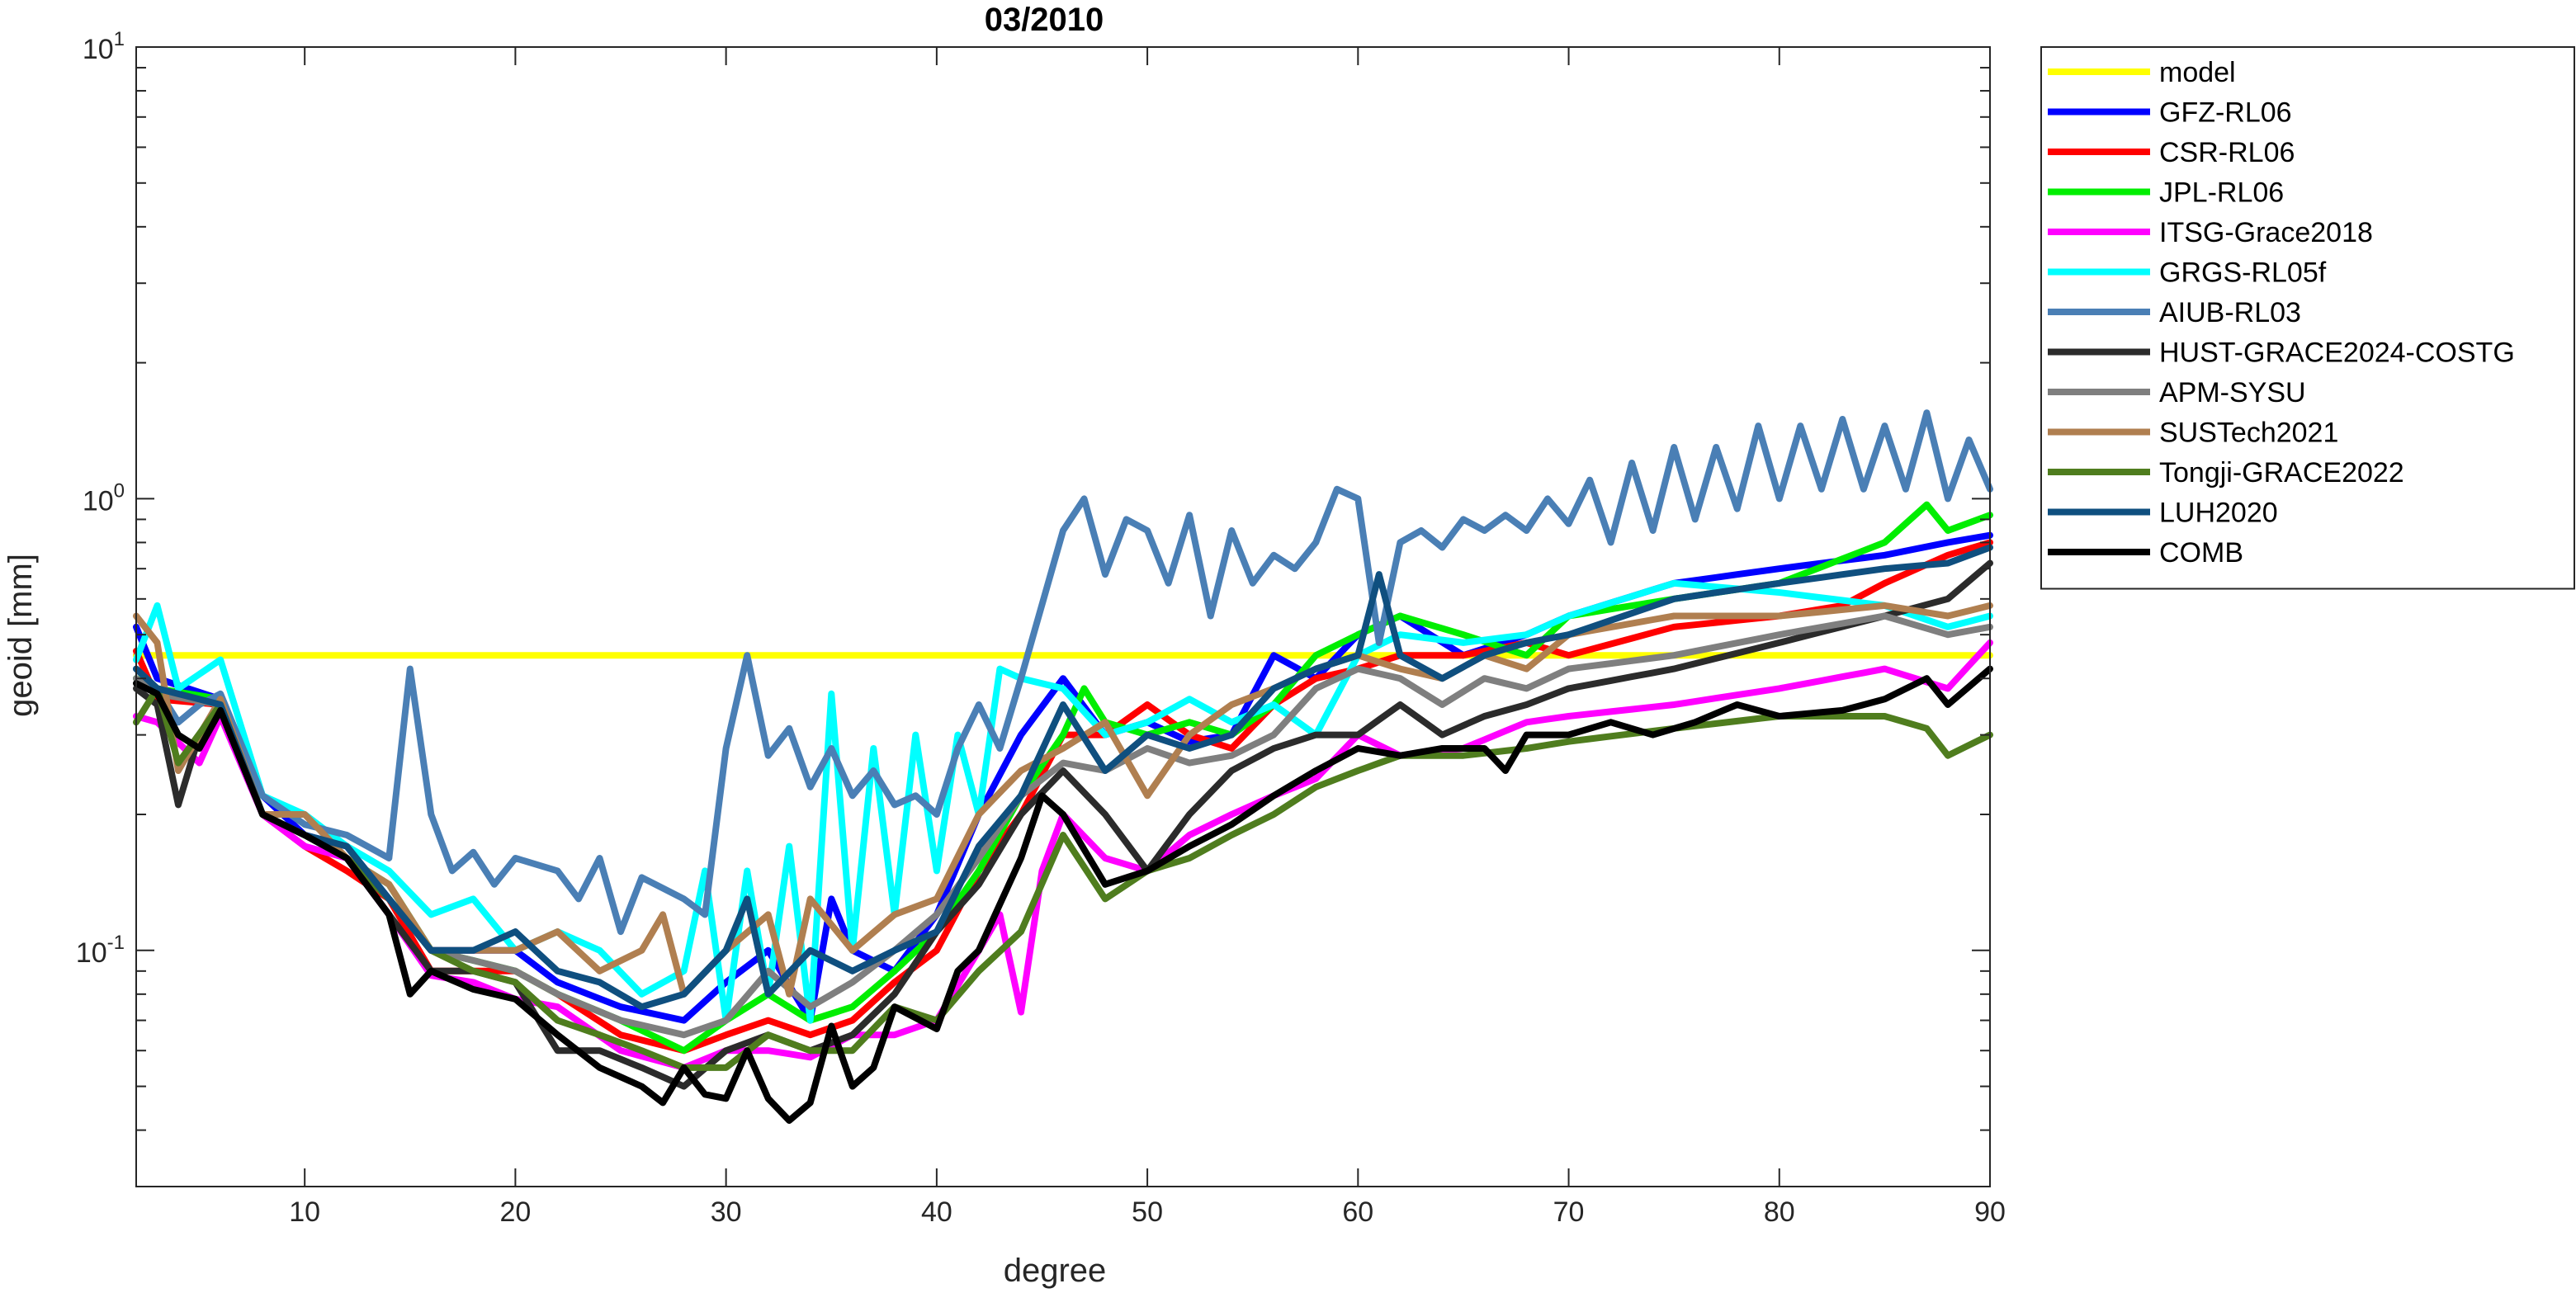 The image size is (2576, 1293). What do you see at coordinates (2201, 553) in the screenshot?
I see `legend-label: COMB` at bounding box center [2201, 553].